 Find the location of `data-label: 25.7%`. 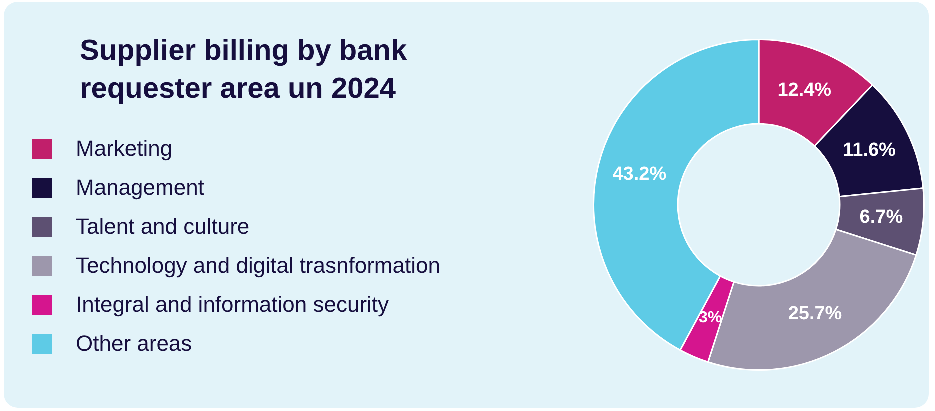

data-label: 25.7% is located at coordinates (815, 314).